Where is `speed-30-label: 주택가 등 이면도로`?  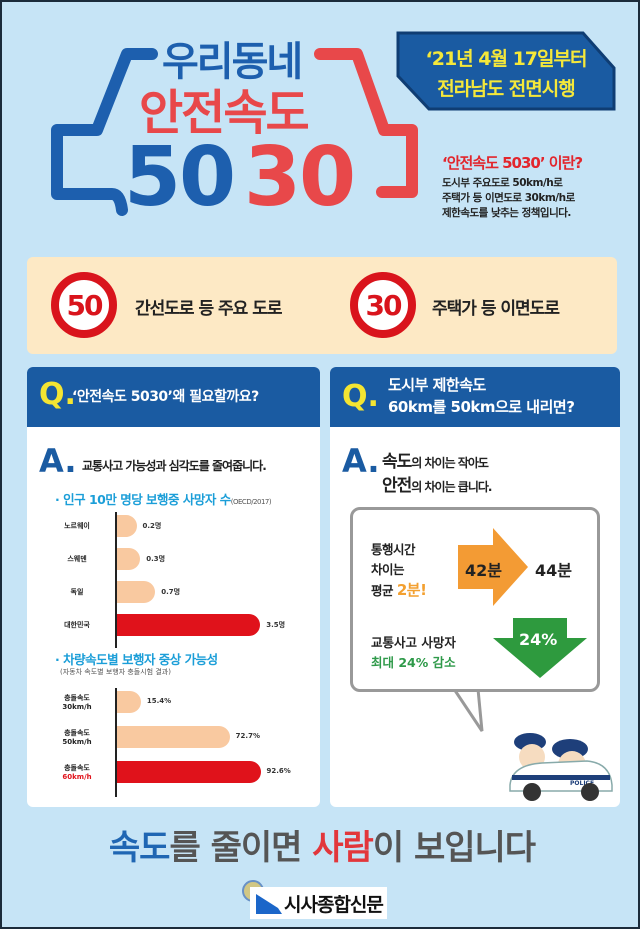 speed-30-label: 주택가 등 이면도로 is located at coordinates (496, 309).